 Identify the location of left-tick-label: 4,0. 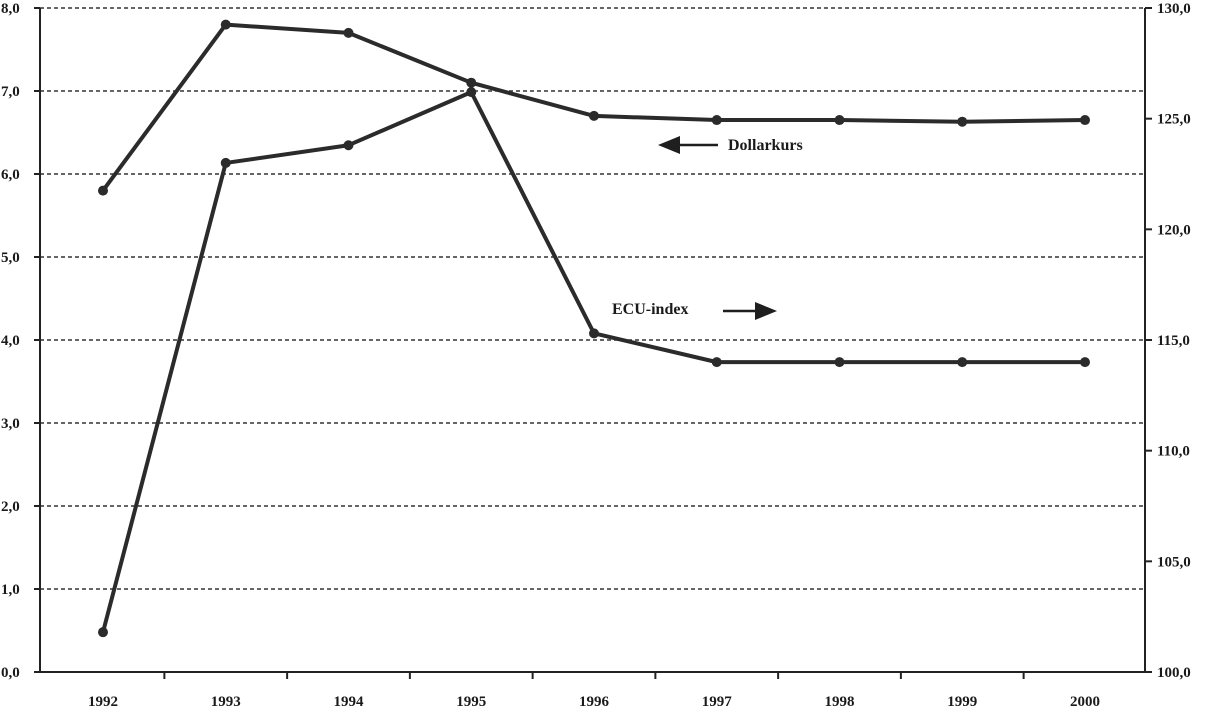
(10, 341).